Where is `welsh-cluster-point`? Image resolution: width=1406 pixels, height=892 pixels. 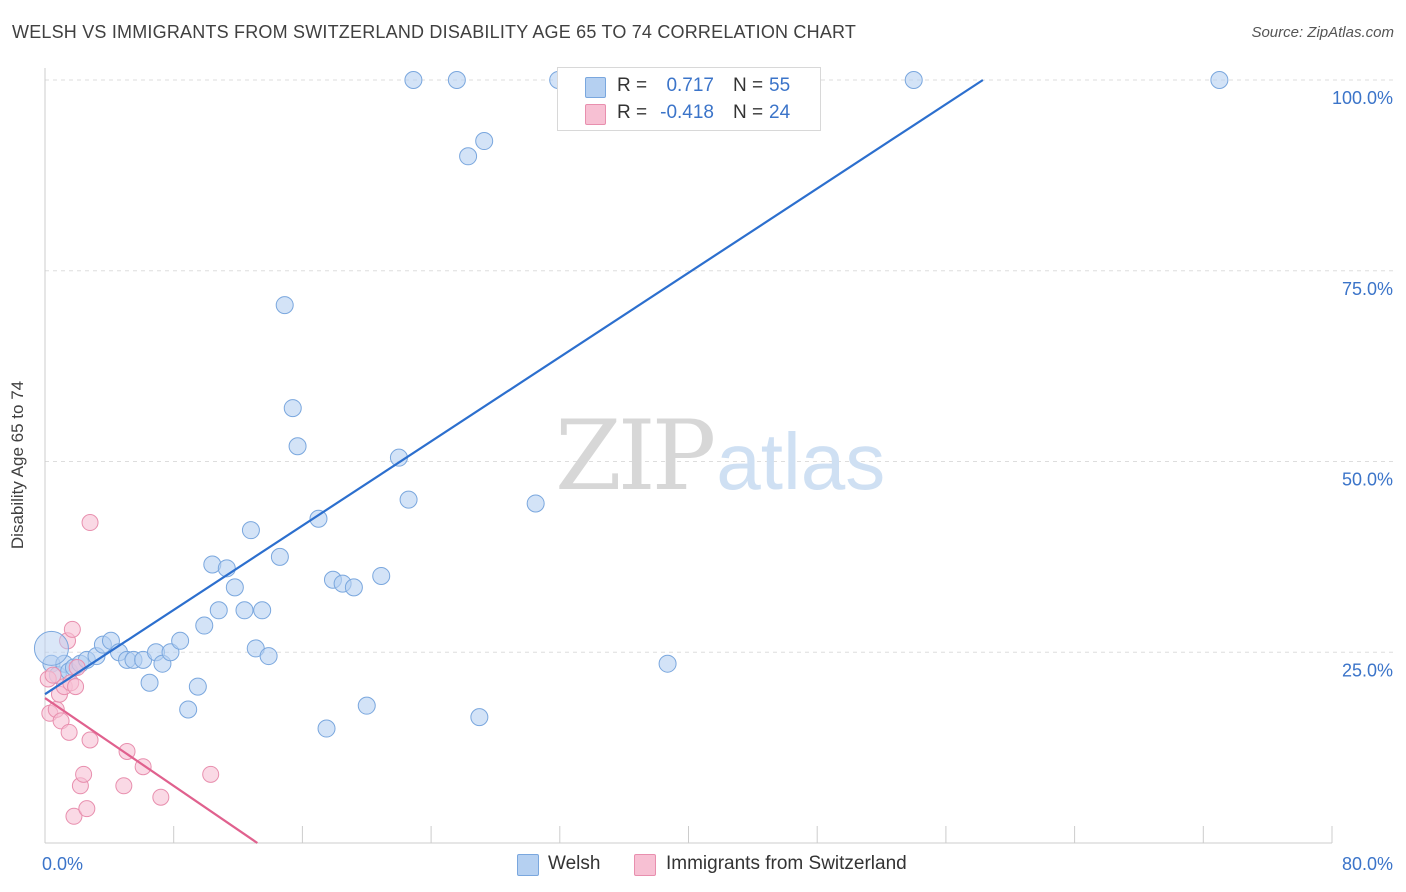 welsh-cluster-point is located at coordinates (51, 648).